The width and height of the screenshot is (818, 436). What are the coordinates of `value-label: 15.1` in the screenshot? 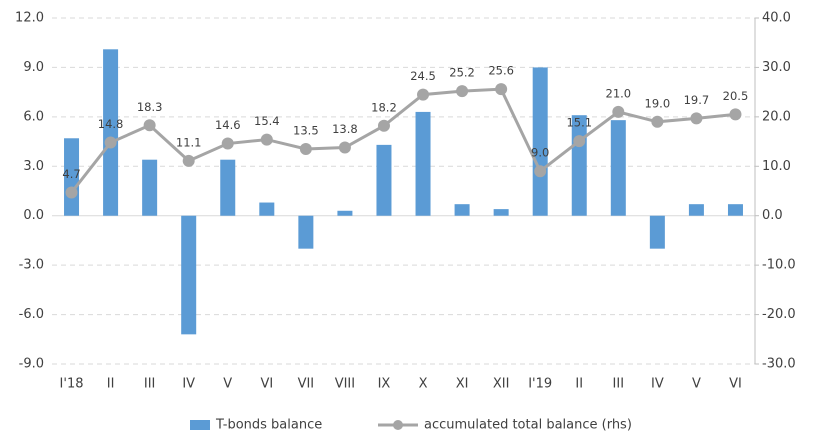 It's located at (579, 123).